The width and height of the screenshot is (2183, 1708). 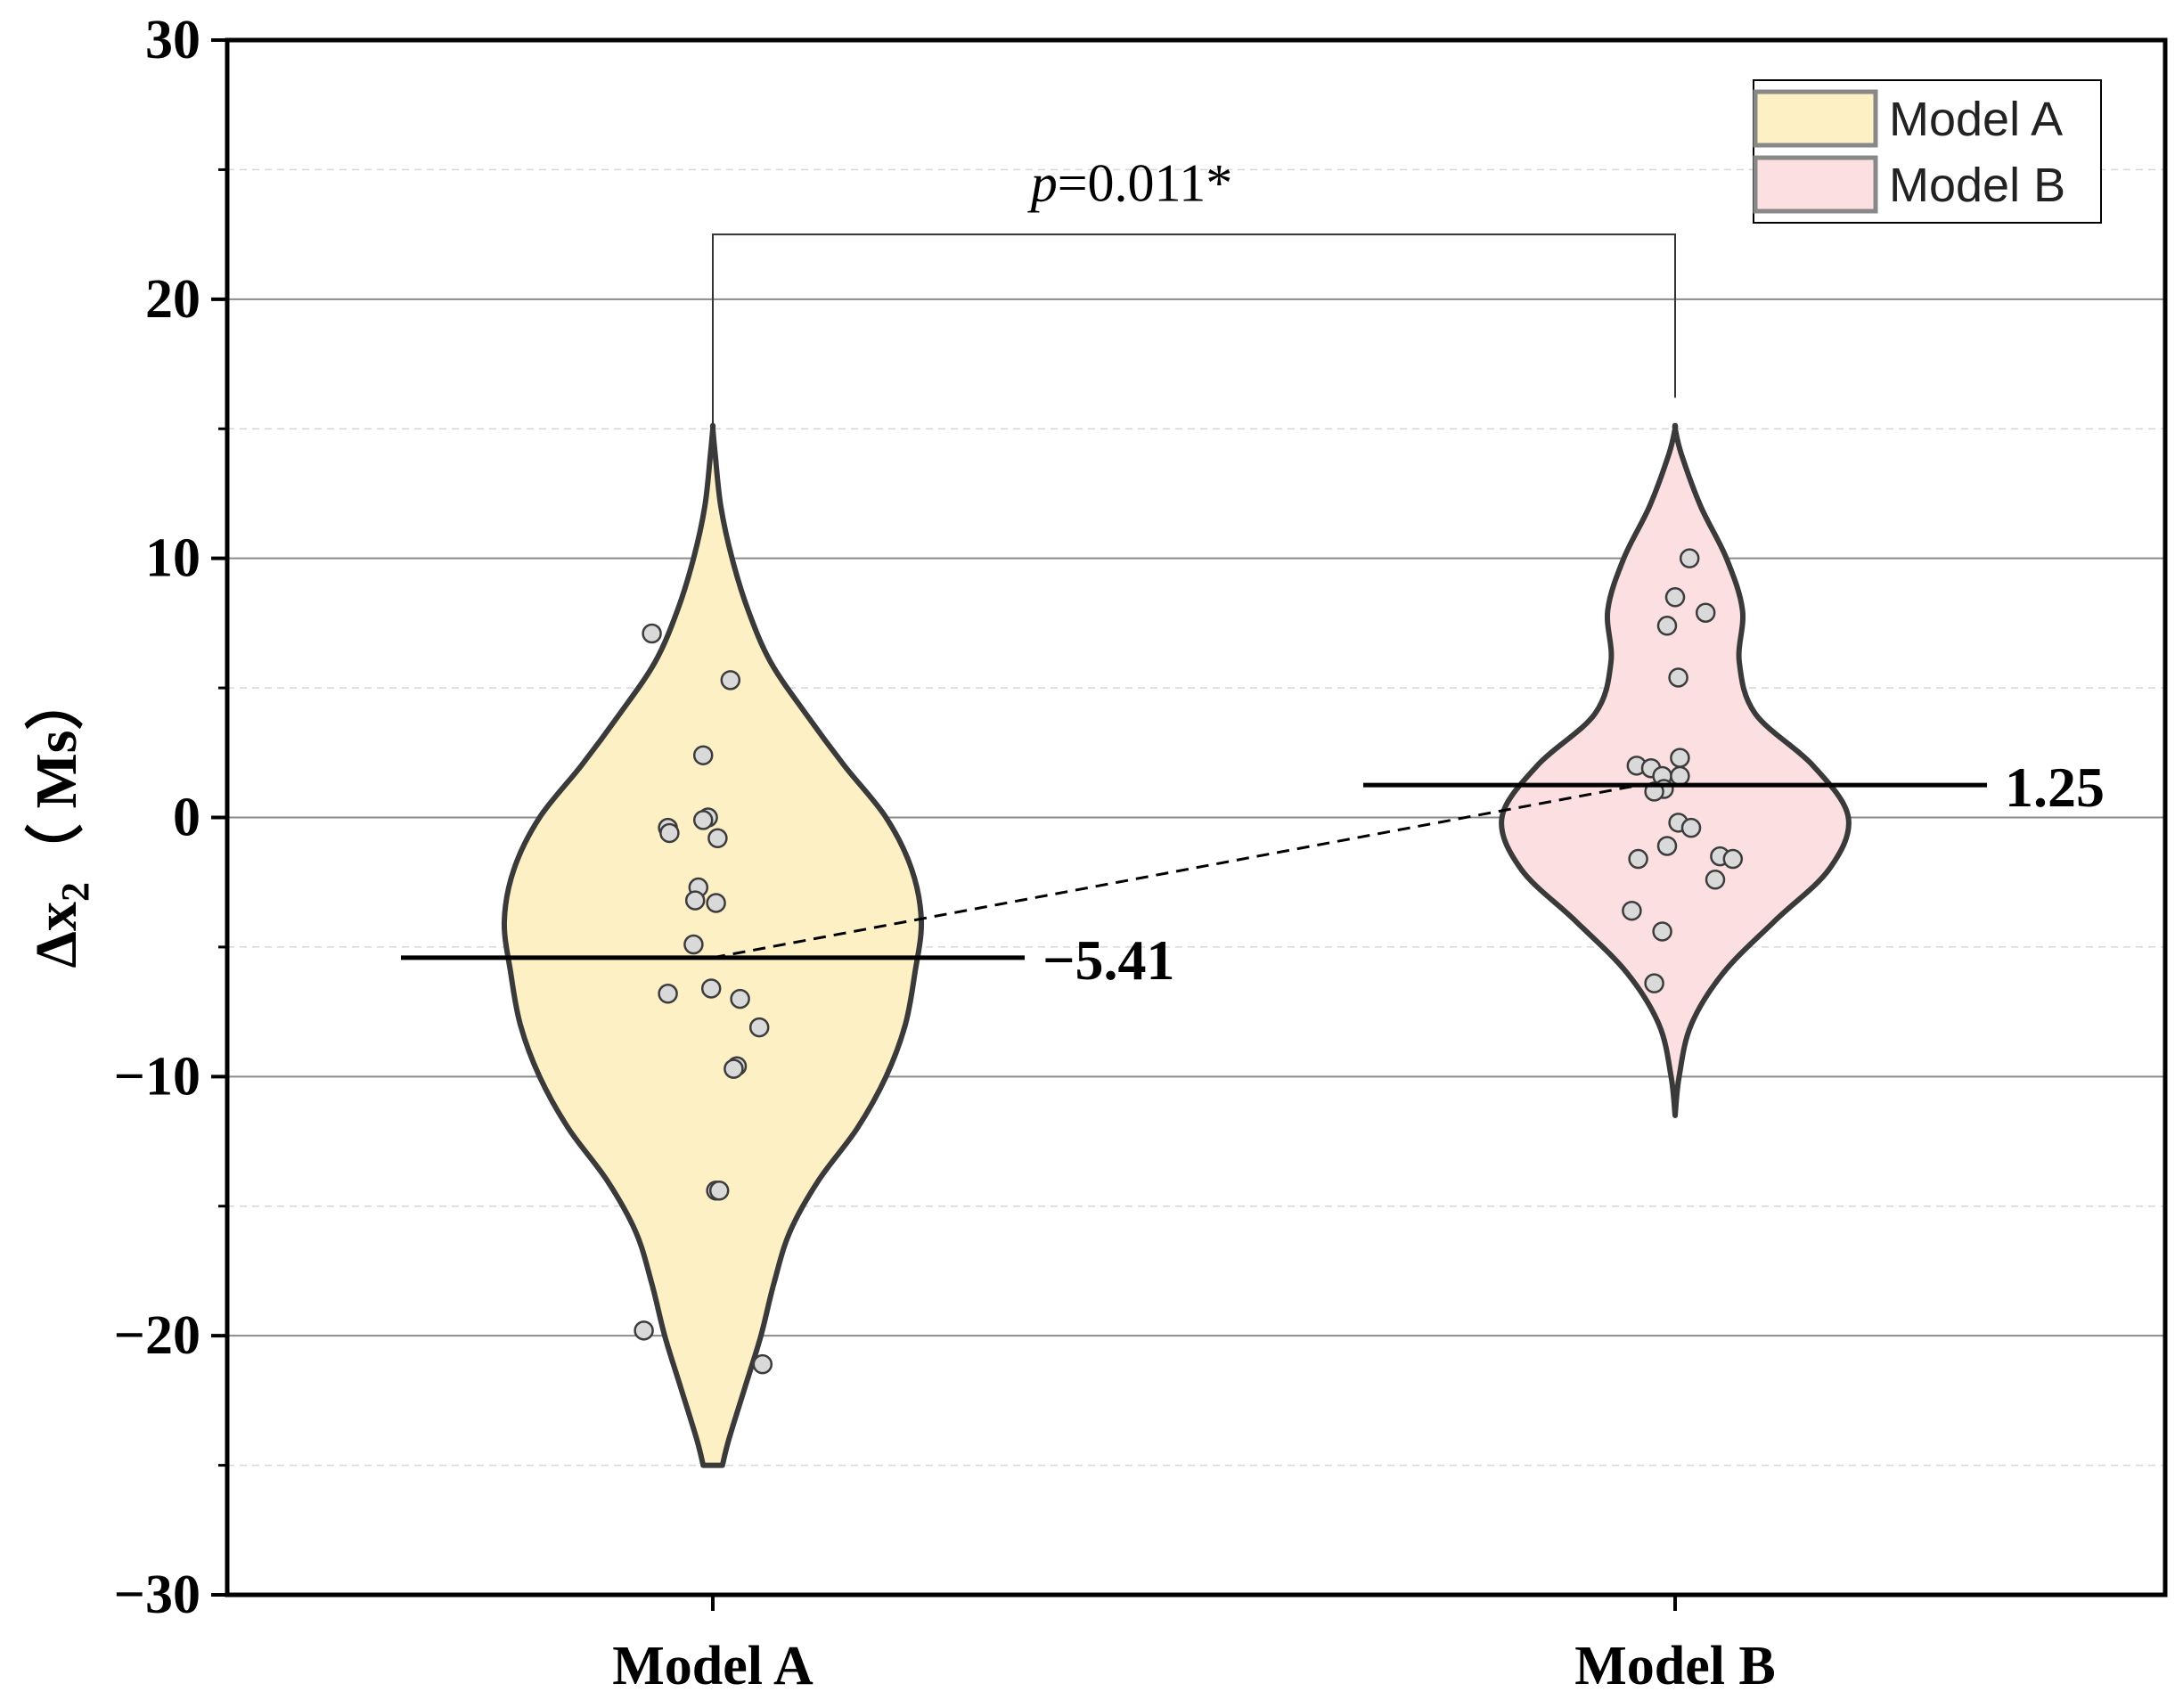 I want to click on significance-bracket-line, so click(x=1194, y=331).